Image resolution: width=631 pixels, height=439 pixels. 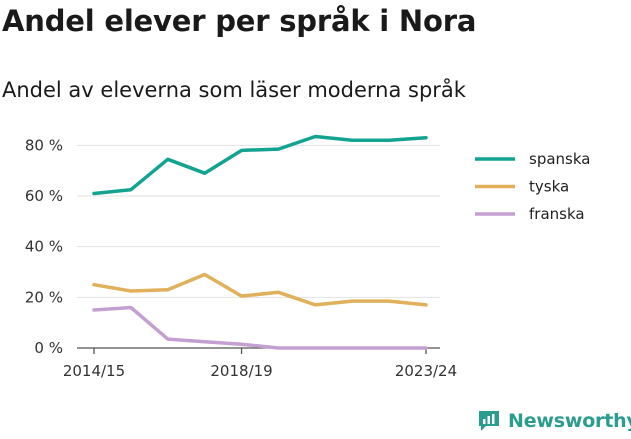 What do you see at coordinates (559, 159) in the screenshot?
I see `legend-label-spanska: spanska` at bounding box center [559, 159].